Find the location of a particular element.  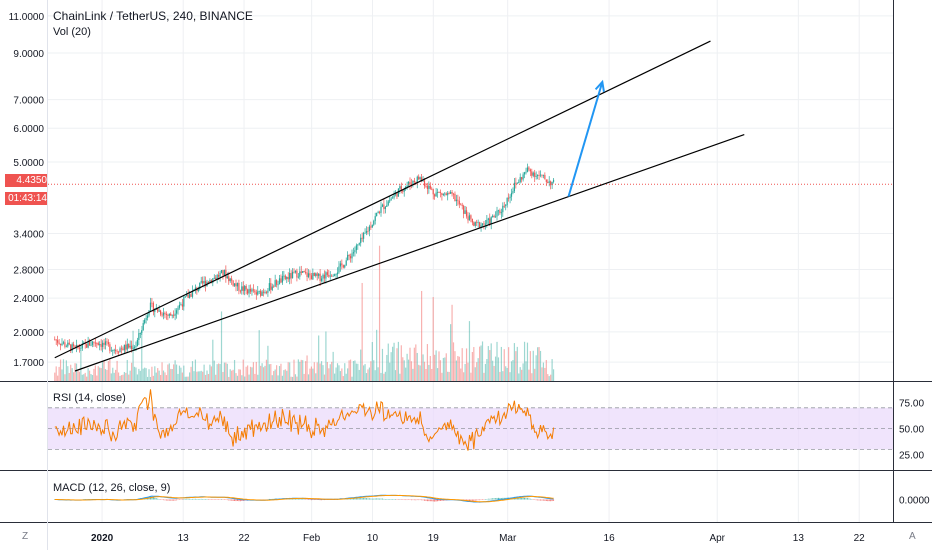

zoom-reset-button: Z is located at coordinates (25, 536).